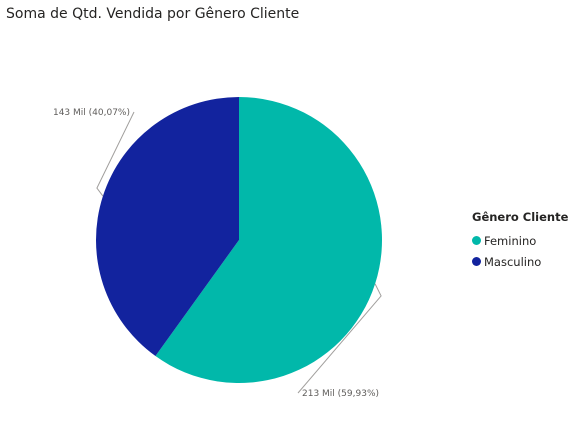 The image size is (570, 439). What do you see at coordinates (510, 240) in the screenshot?
I see `legend-label-feminino: Feminino` at bounding box center [510, 240].